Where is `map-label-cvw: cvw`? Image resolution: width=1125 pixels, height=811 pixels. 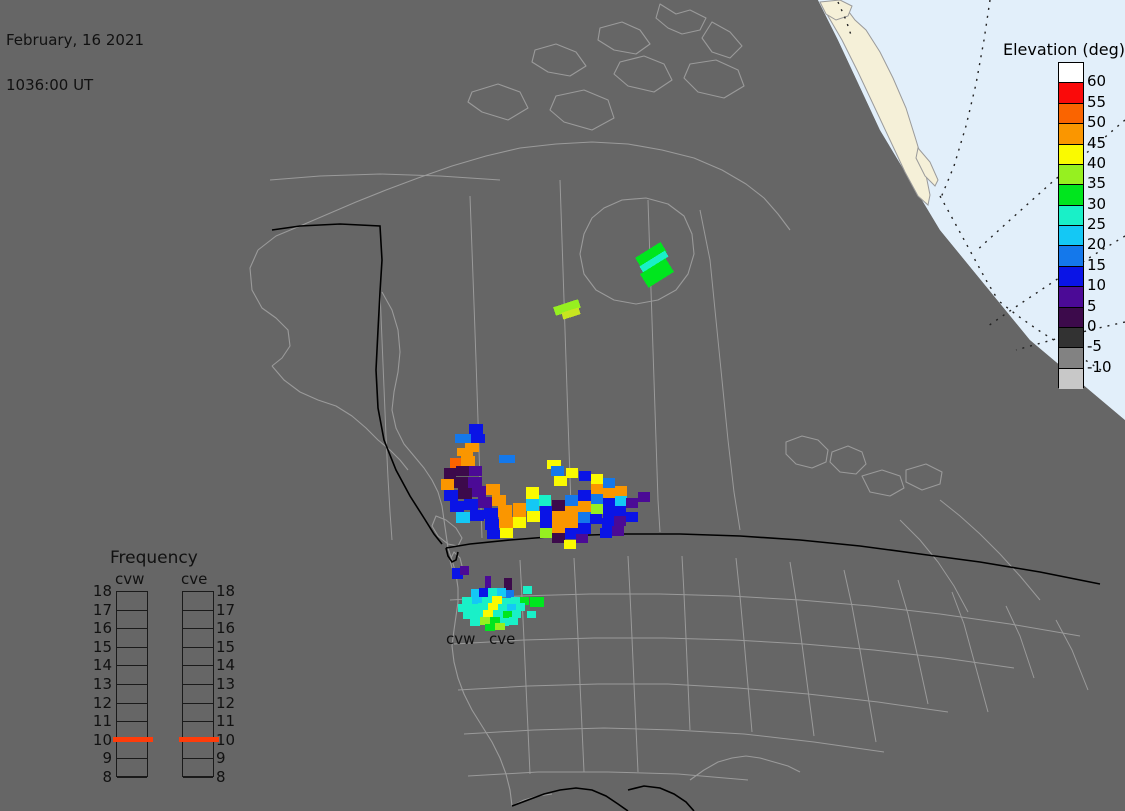
map-label-cvw: cvw is located at coordinates (461, 639).